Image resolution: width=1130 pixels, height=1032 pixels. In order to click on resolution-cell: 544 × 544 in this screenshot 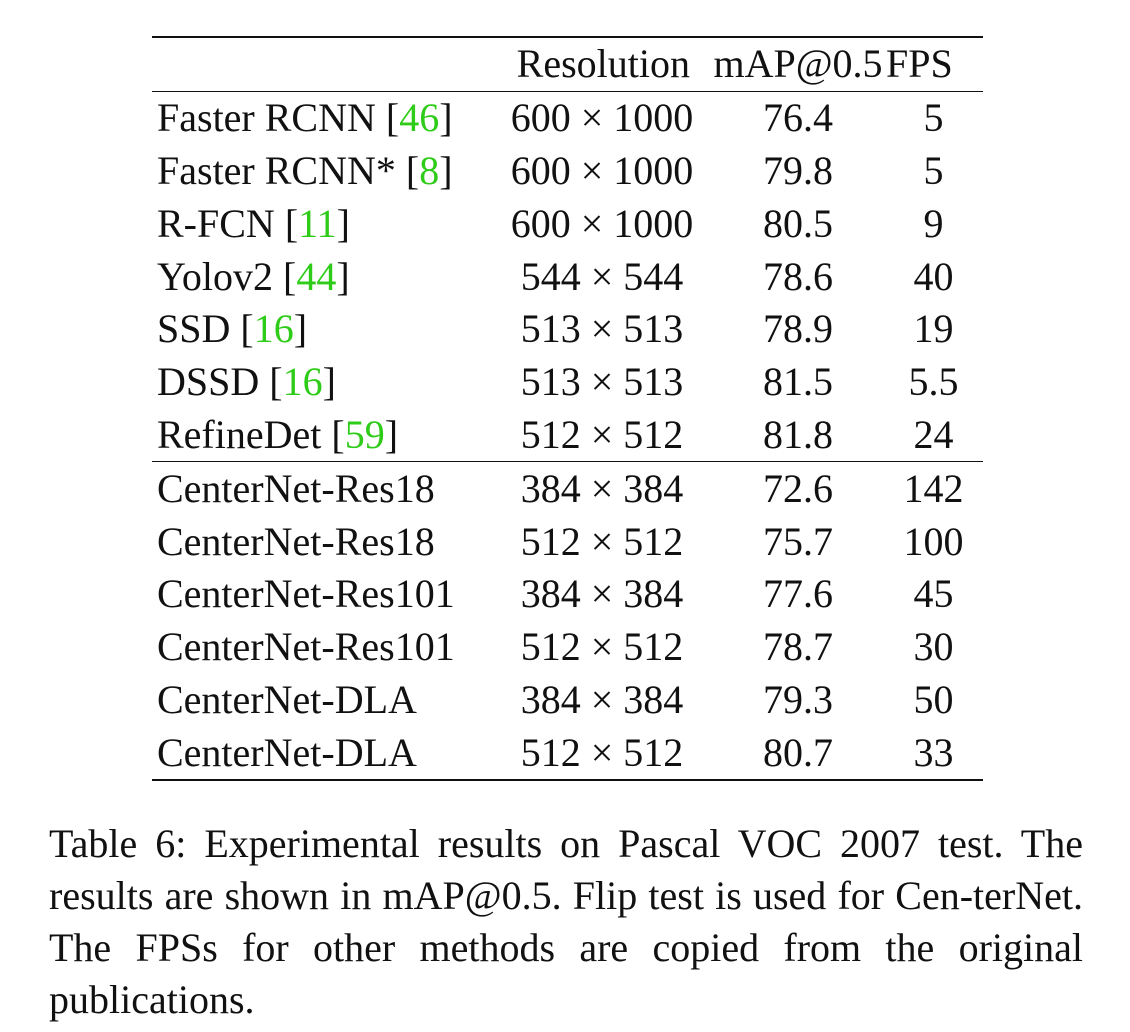, I will do `click(602, 276)`.